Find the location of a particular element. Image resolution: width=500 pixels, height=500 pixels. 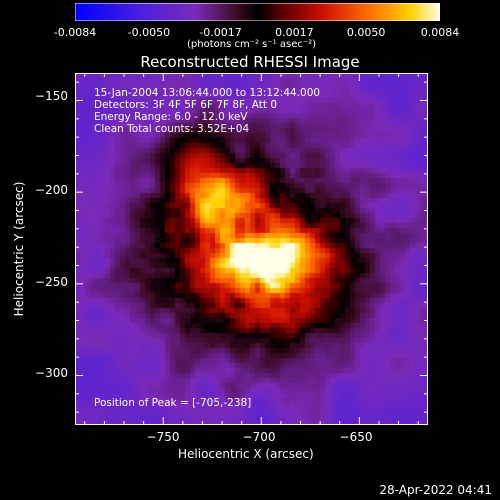

annotation-energy: Energy Range: 6.0 - 12.0 keV is located at coordinates (171, 117).